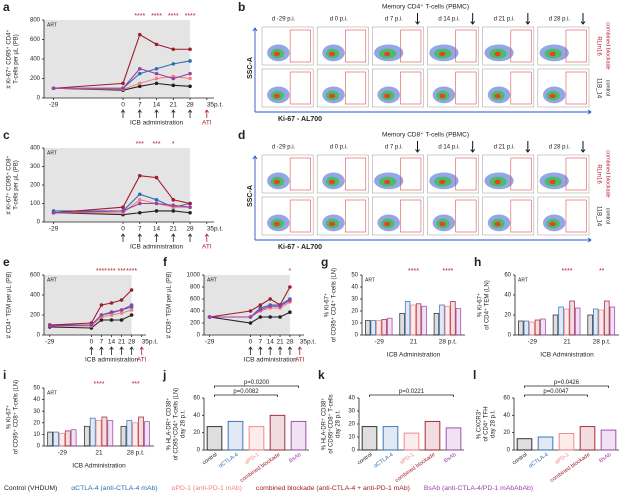 The image size is (625, 495). Describe the element at coordinates (35, 296) in the screenshot. I see `y-tick-label: 400` at that location.